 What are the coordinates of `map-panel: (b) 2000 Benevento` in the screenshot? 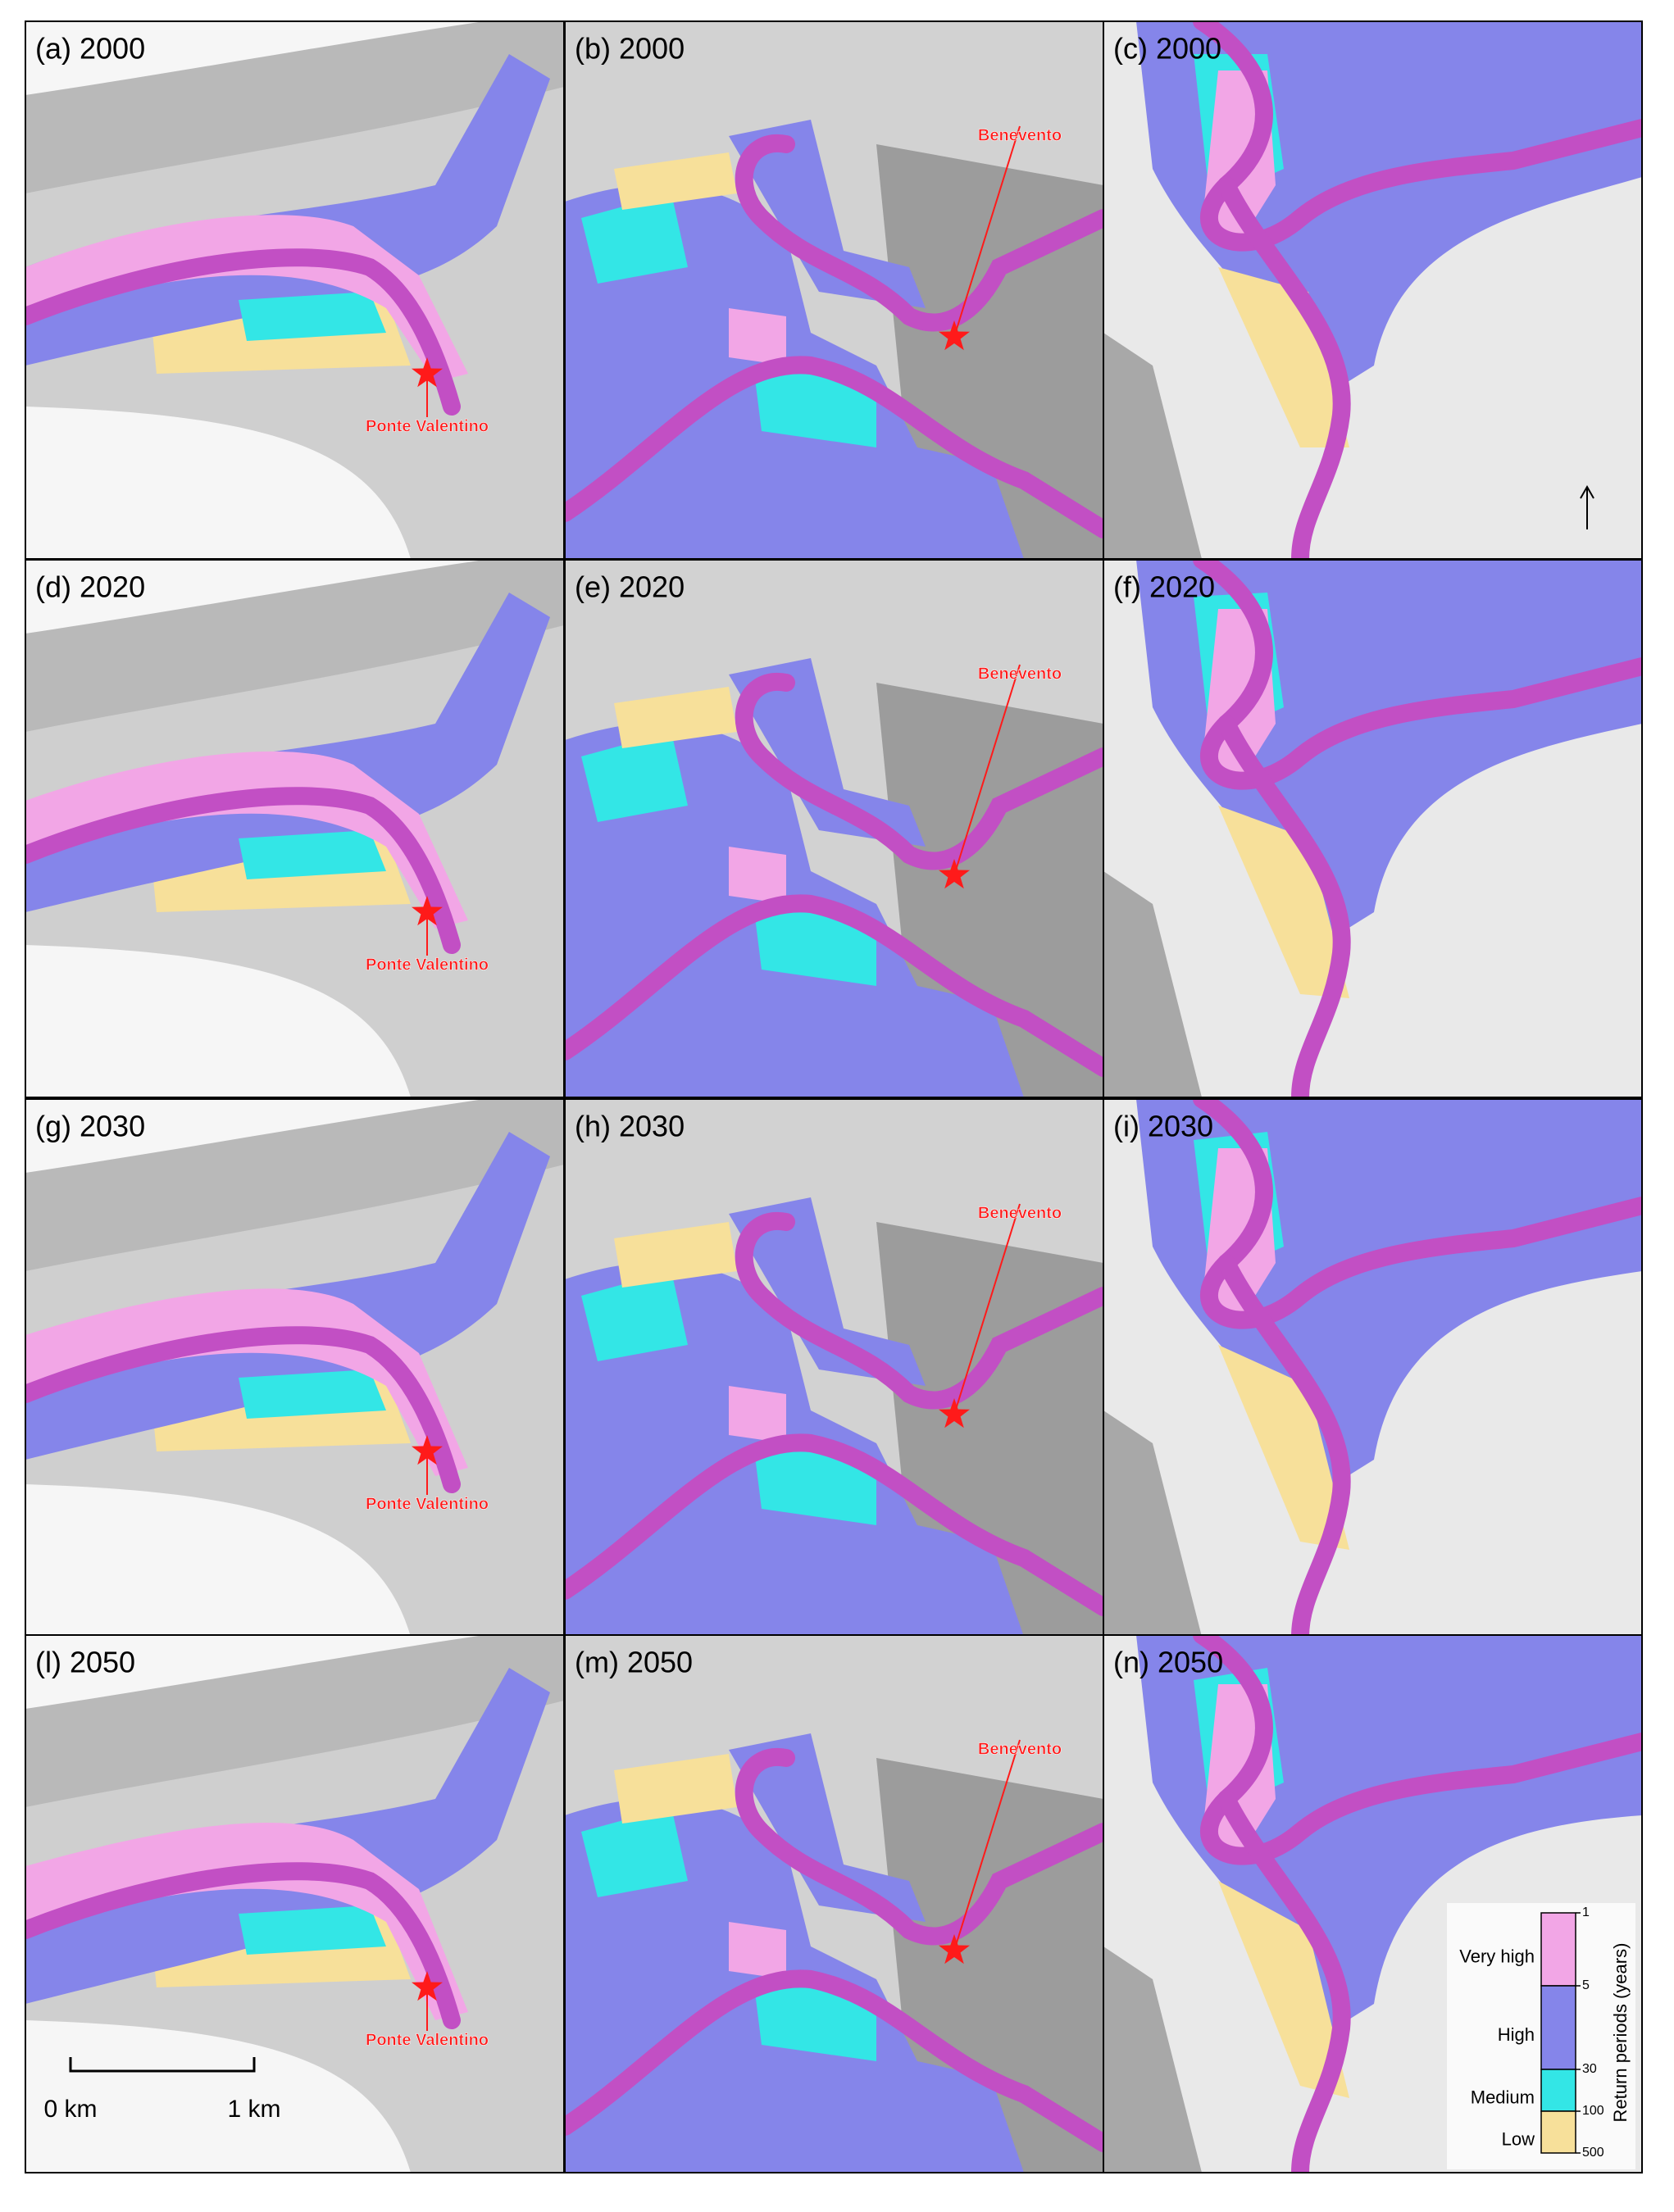 It's located at (834, 290).